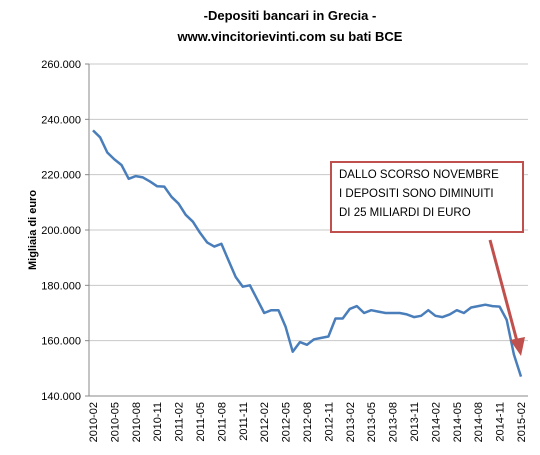 Image resolution: width=540 pixels, height=455 pixels. Describe the element at coordinates (94, 422) in the screenshot. I see `x-tick-label: 2010-02` at that location.